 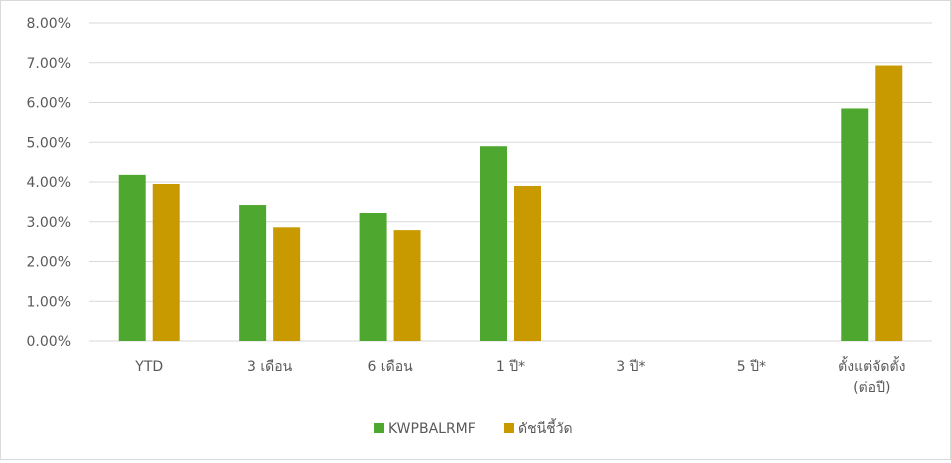 What do you see at coordinates (871, 365) in the screenshot?
I see `x-category-label: ตั้งแต่จัดตั้ง` at bounding box center [871, 365].